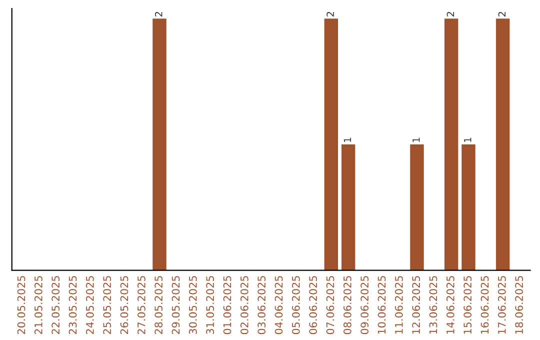 This screenshot has width=540, height=340. Describe the element at coordinates (21, 305) in the screenshot. I see `x-tick-label: 20.05.2025` at that location.